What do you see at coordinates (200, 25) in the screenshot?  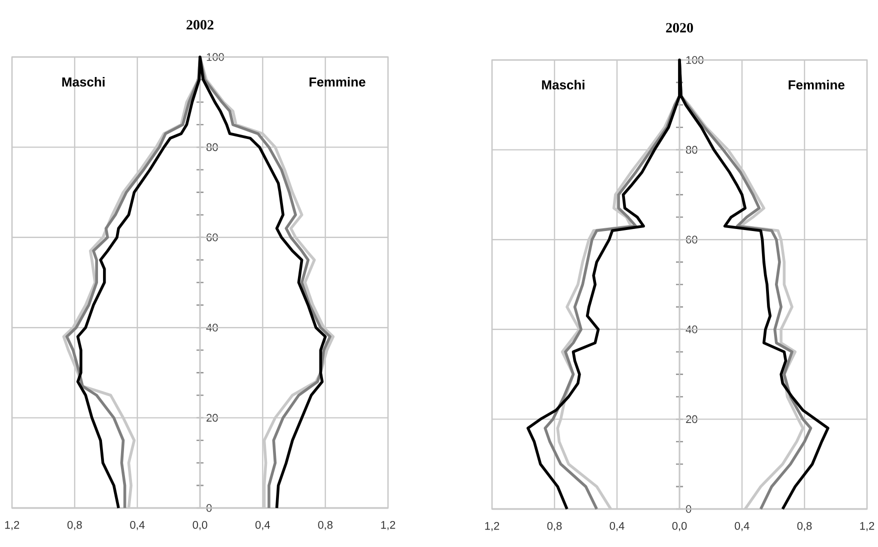 I see `chart-title: 2002` at bounding box center [200, 25].